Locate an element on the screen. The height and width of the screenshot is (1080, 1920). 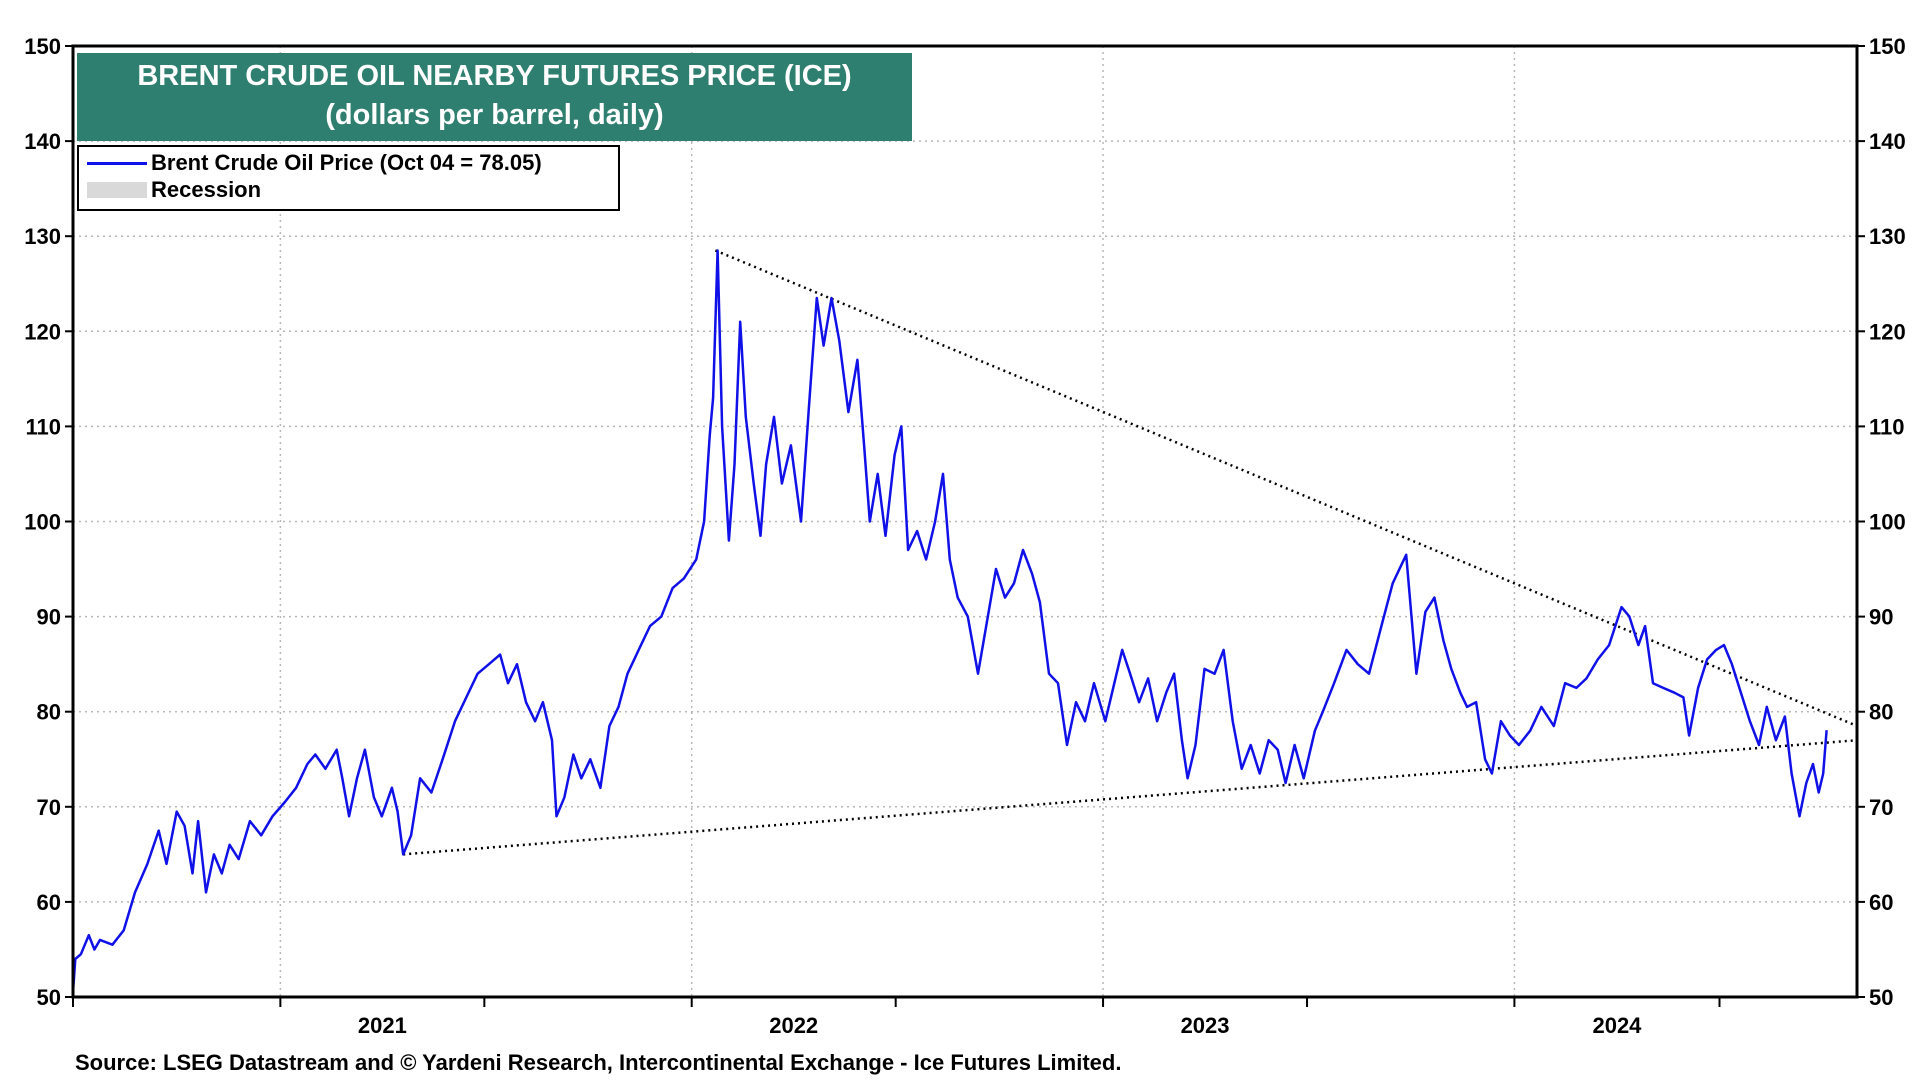
y-tick-label-right: 60 is located at coordinates (1881, 902).